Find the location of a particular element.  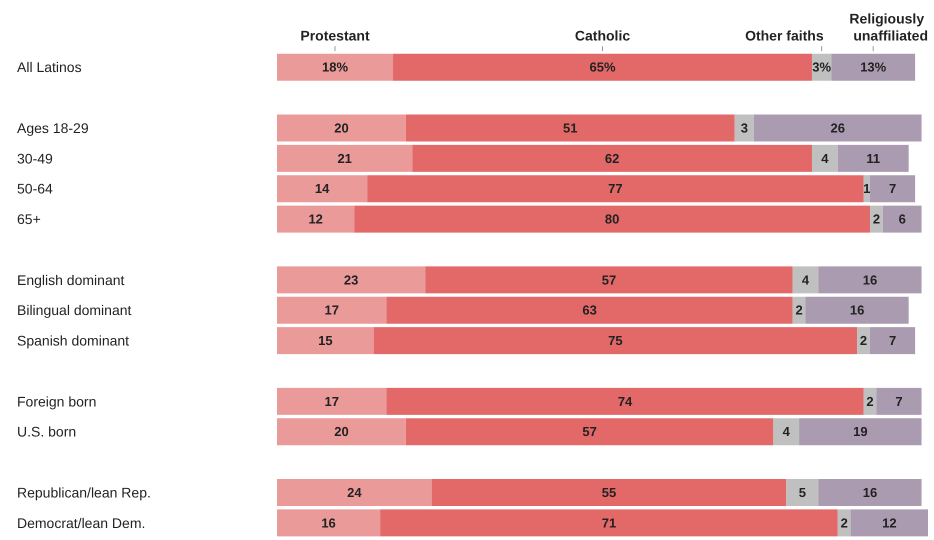

data-label: 12 is located at coordinates (315, 219).